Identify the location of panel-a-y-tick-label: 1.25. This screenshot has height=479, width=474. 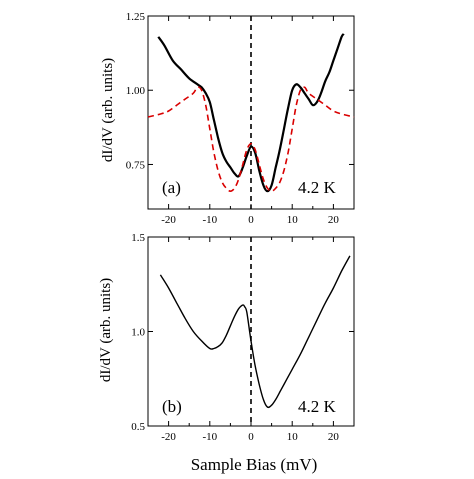
(136, 17).